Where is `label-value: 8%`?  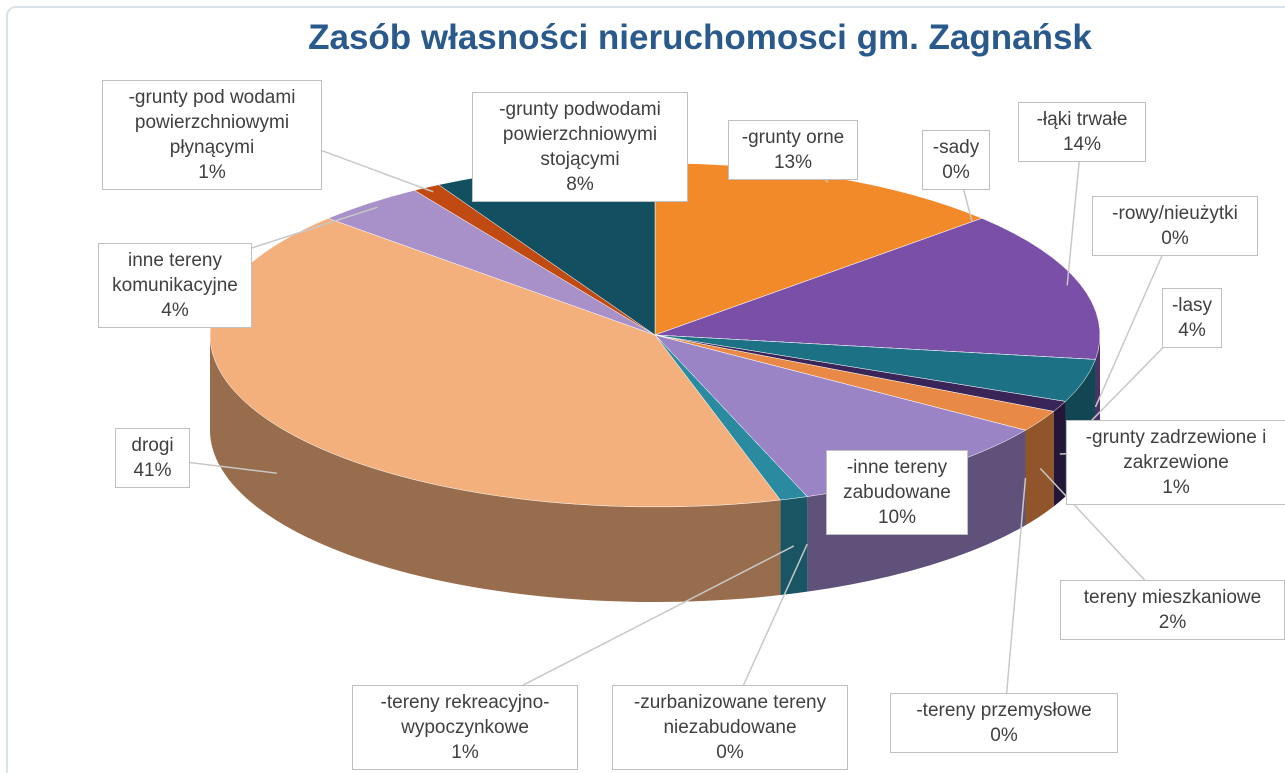 label-value: 8% is located at coordinates (580, 184).